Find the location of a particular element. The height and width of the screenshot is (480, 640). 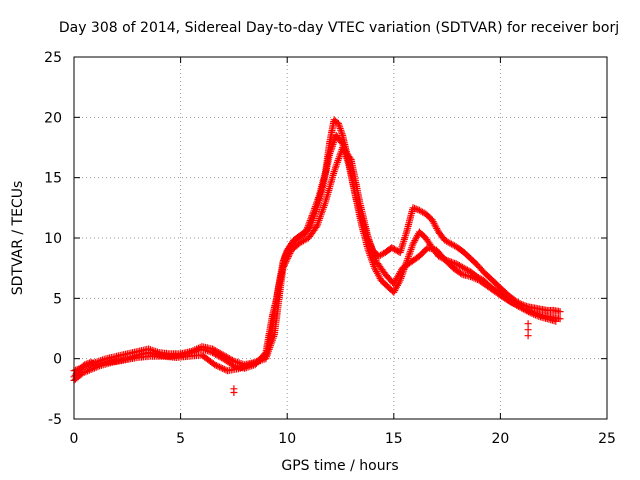

x-tick-label: 25 is located at coordinates (607, 439).